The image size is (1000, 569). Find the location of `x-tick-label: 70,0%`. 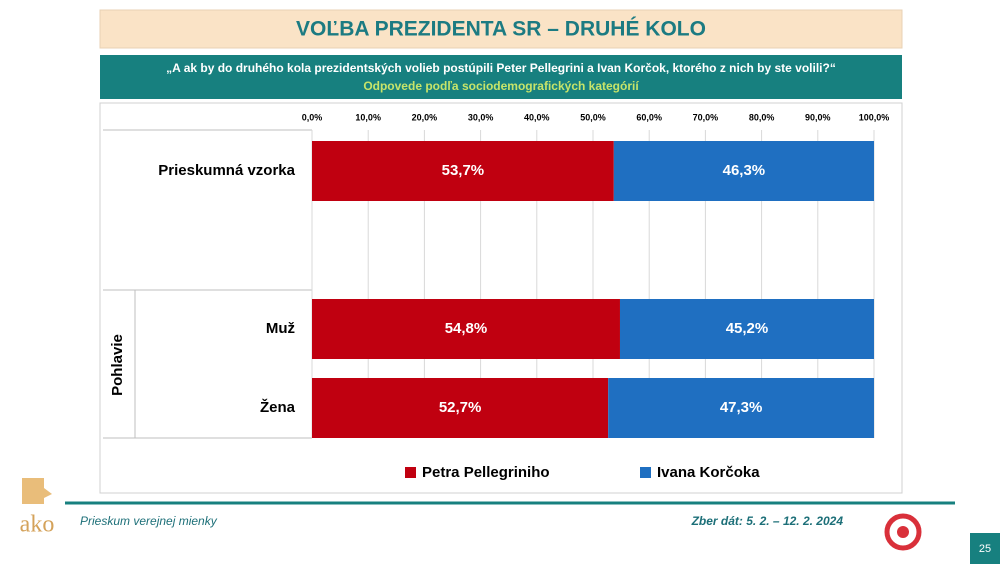

x-tick-label: 70,0% is located at coordinates (706, 117).